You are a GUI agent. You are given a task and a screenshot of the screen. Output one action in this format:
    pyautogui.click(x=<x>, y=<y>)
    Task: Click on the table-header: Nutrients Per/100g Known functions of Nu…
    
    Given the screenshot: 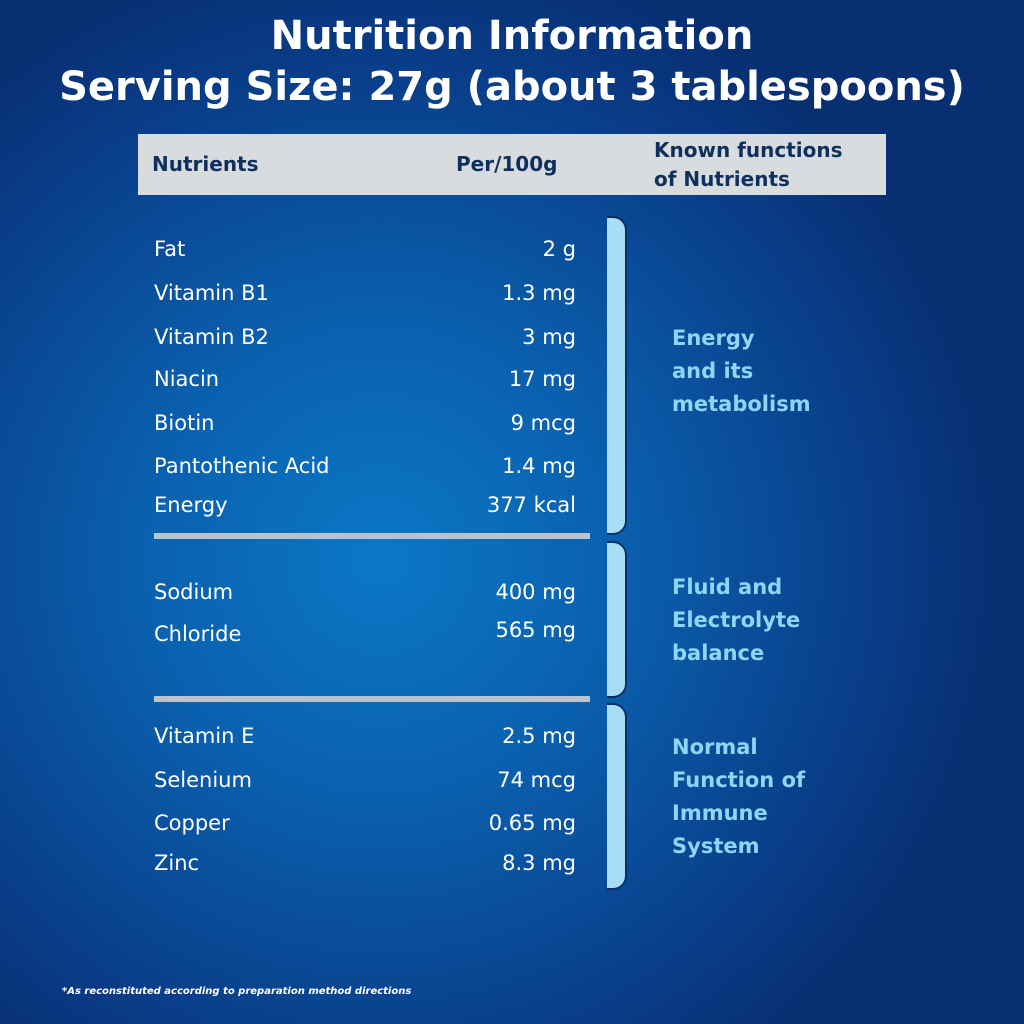 What is the action you would take?
    pyautogui.click(x=512, y=164)
    